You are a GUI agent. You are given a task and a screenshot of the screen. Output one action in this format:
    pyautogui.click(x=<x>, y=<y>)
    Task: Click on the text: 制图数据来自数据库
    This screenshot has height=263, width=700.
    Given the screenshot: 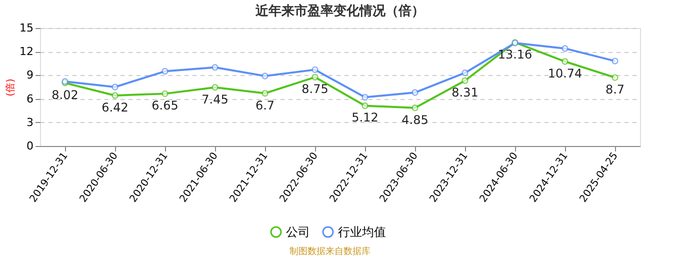 What is the action you would take?
    pyautogui.click(x=330, y=251)
    